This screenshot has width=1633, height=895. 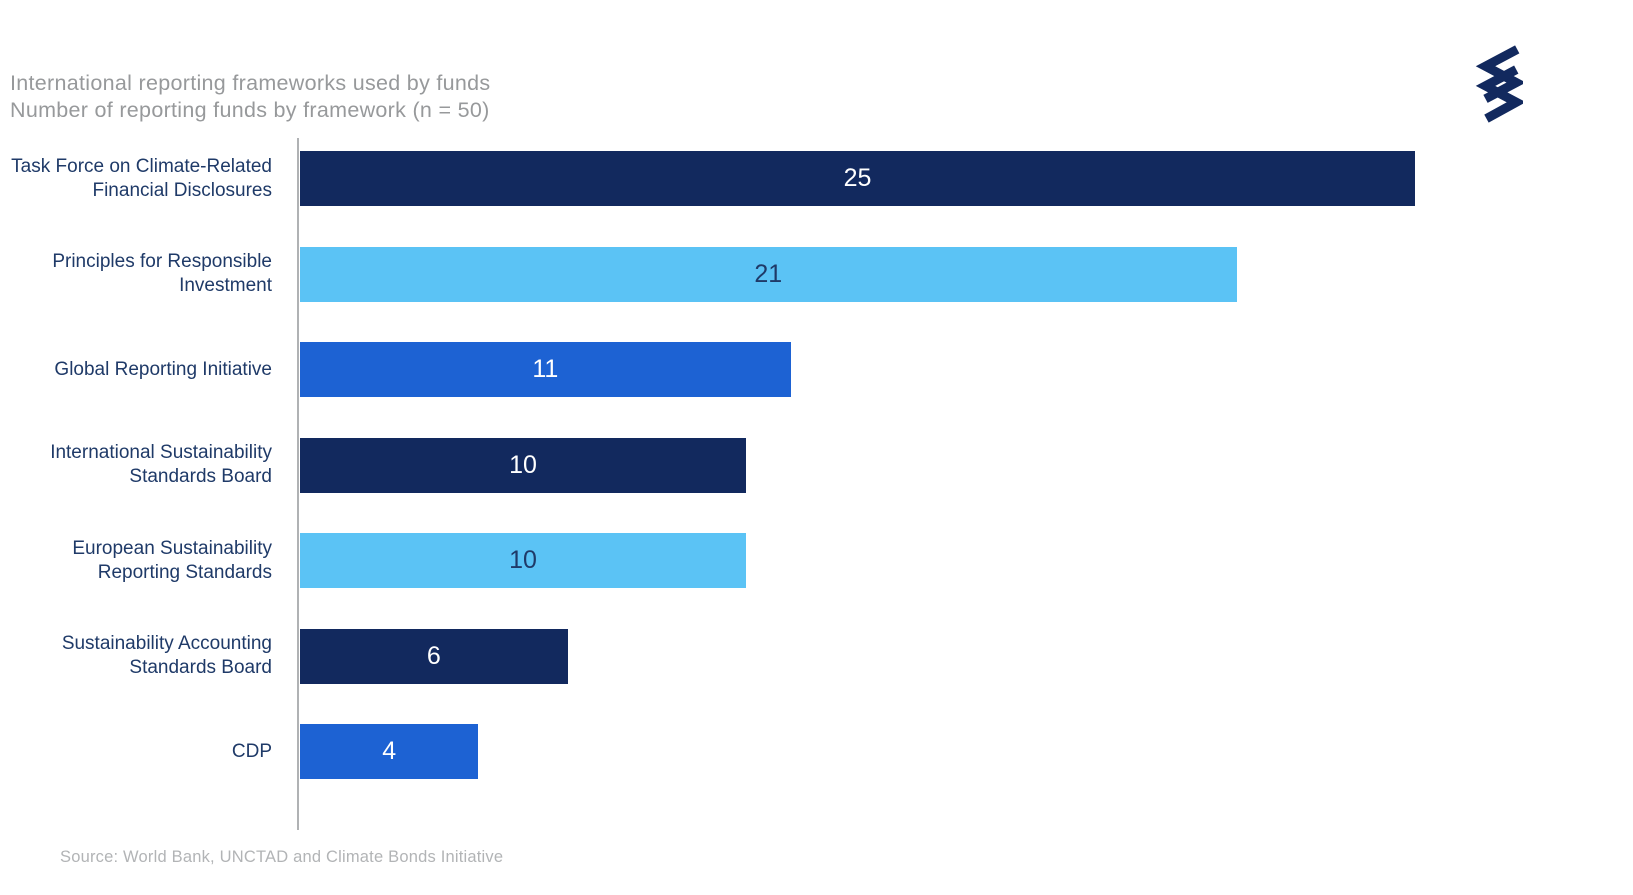 I want to click on category-label-line: Principles for Responsible, so click(x=162, y=262).